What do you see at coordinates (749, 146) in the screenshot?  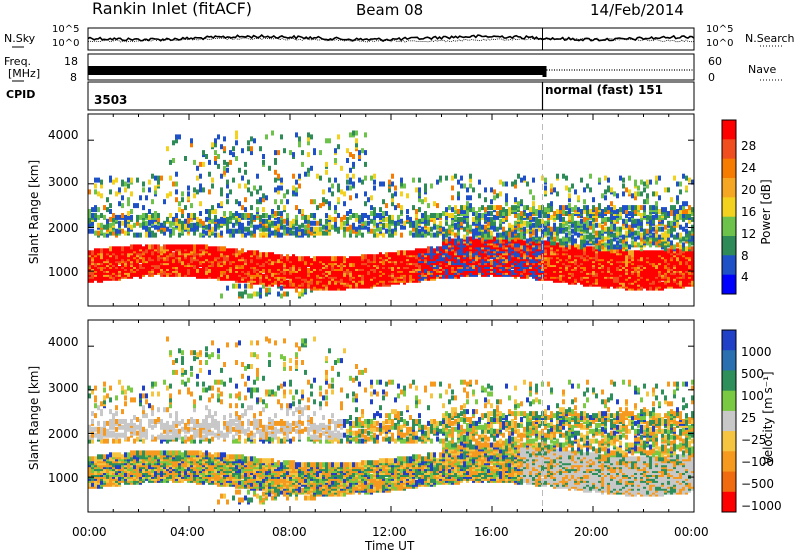 I see `power-cbar-tick: 28` at bounding box center [749, 146].